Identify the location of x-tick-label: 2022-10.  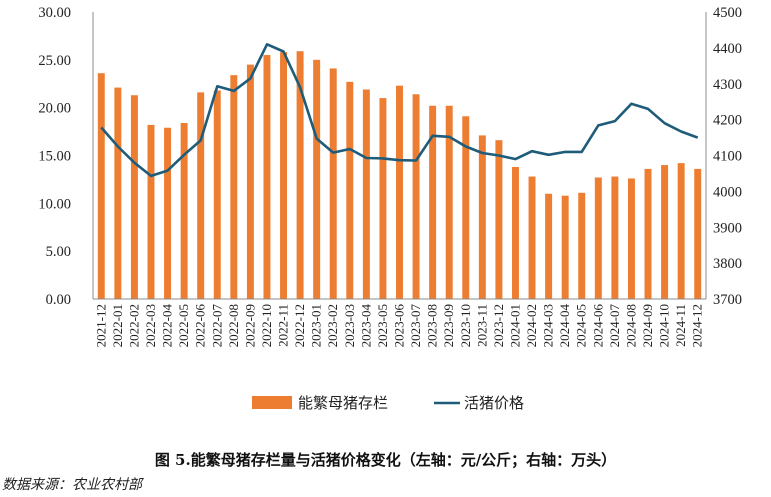
(266, 325).